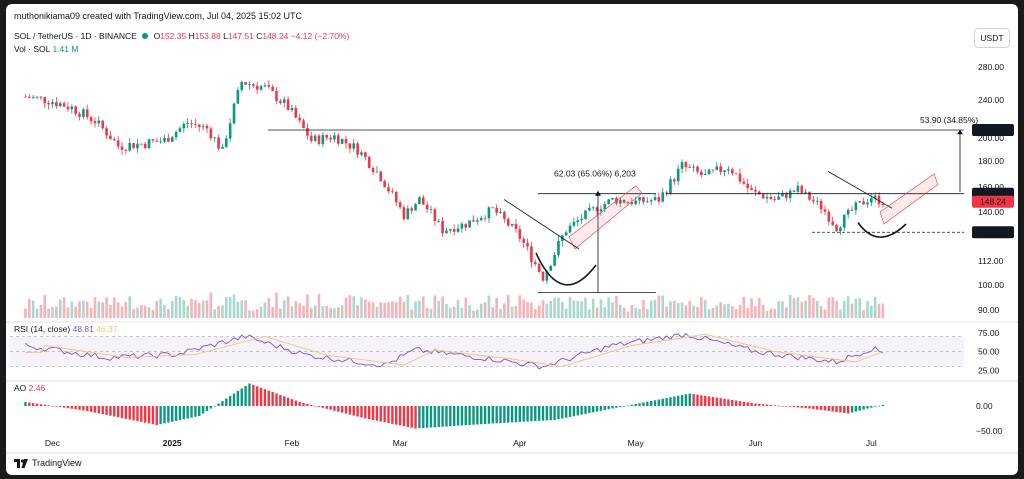 The height and width of the screenshot is (479, 1024). I want to click on volume-legend: Vol · SOL 1.41 M, so click(46, 49).